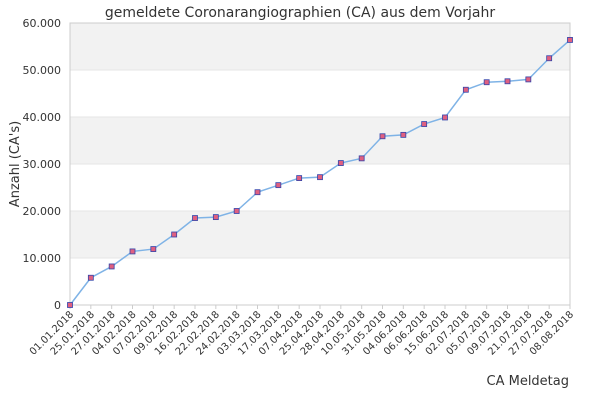 Image resolution: width=600 pixels, height=404 pixels. I want to click on x-axis-label: CA Meldetag, so click(528, 381).